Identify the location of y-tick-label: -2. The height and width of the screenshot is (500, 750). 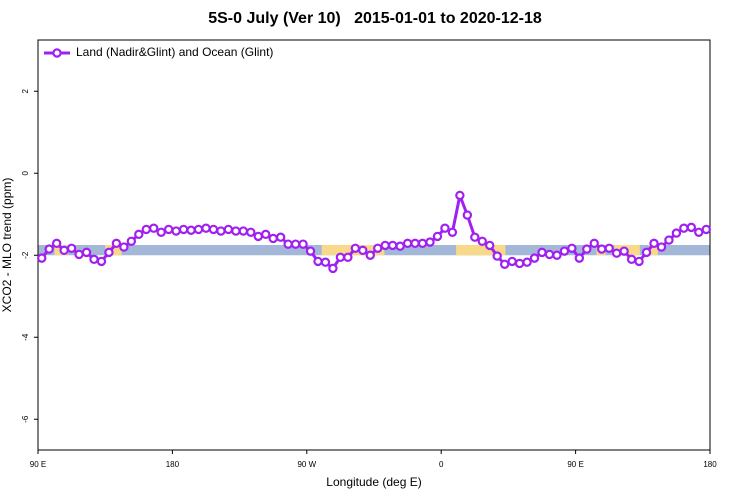
(25, 255).